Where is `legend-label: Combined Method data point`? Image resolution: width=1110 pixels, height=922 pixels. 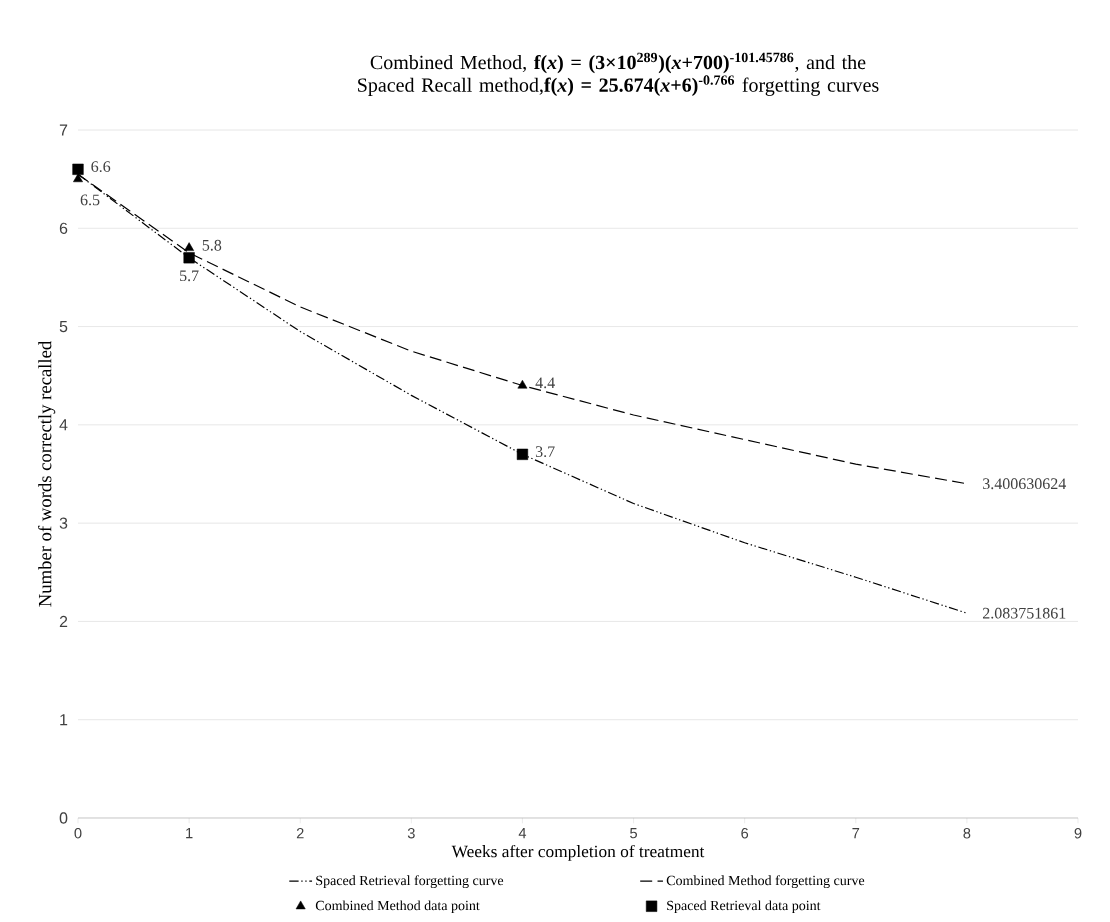 legend-label: Combined Method data point is located at coordinates (397, 907).